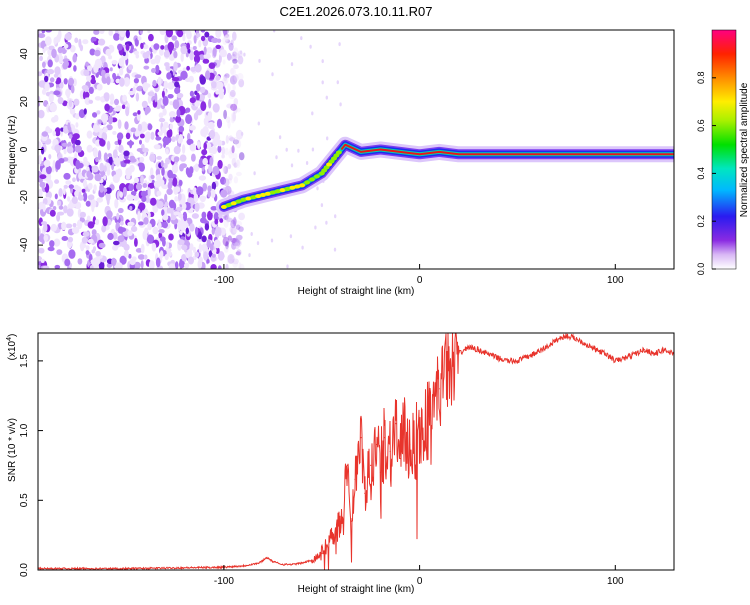 Image resolution: width=750 pixels, height=605 pixels. Describe the element at coordinates (724, 149) in the screenshot. I see `colorbar-gradient` at that location.